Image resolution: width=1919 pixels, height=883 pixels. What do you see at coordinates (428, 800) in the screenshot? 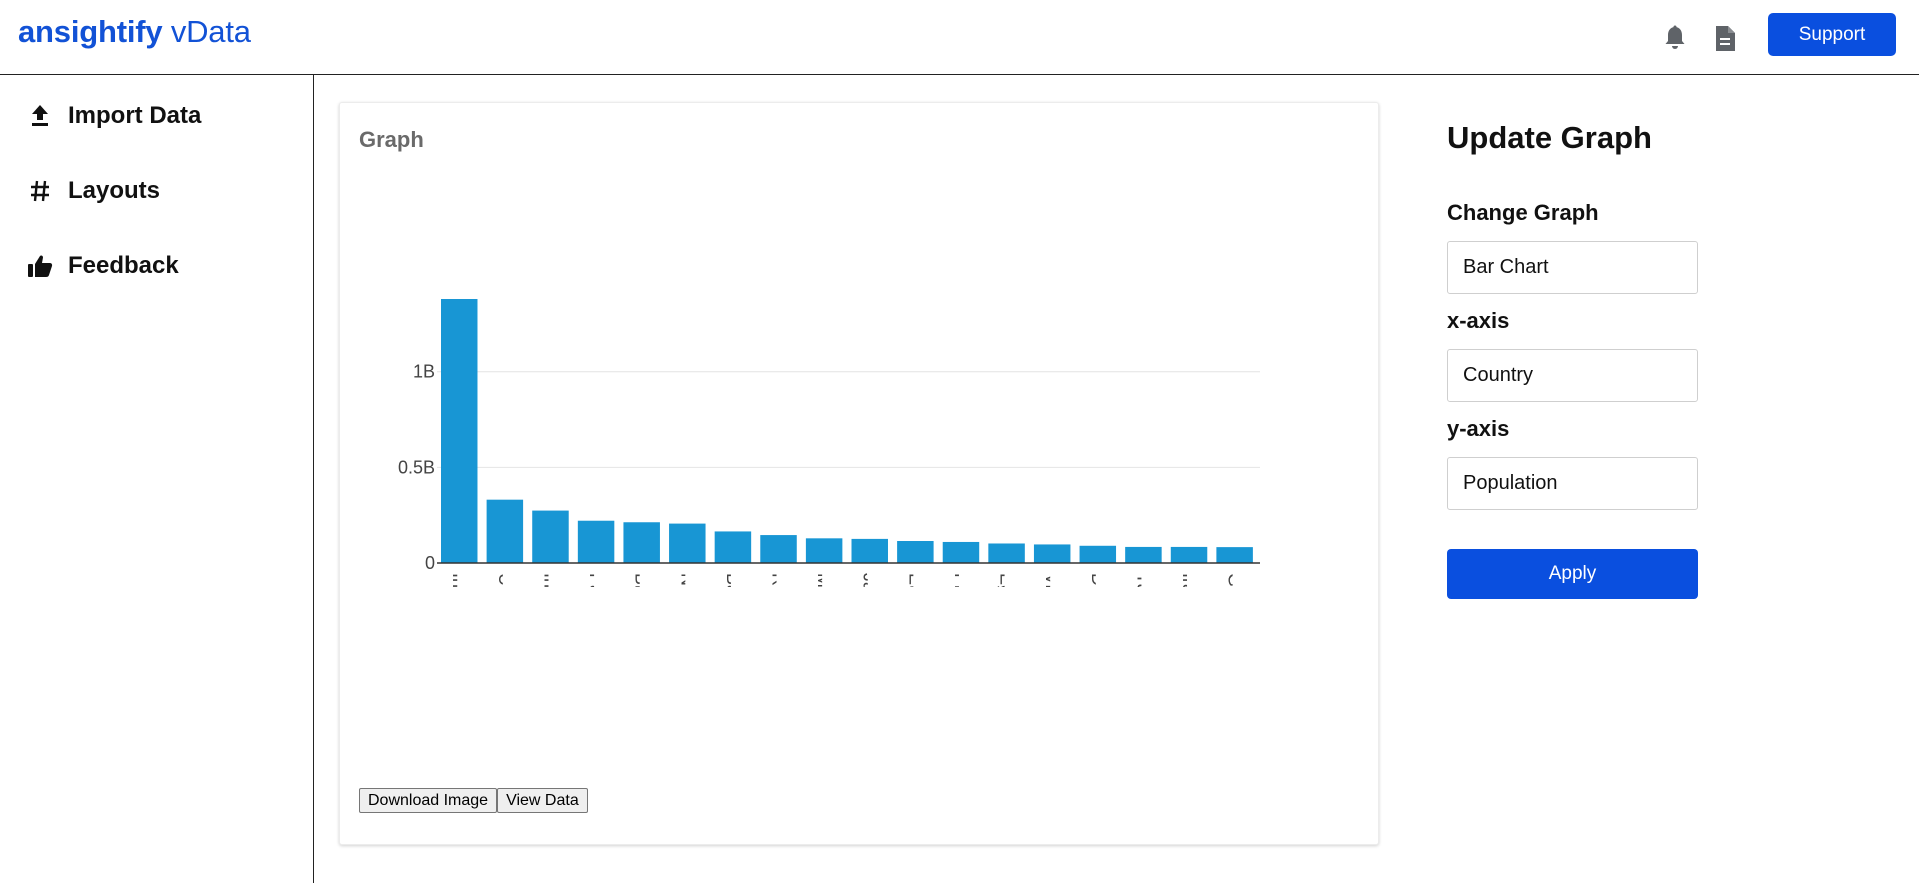
I see `download-image-button: Download Image` at bounding box center [428, 800].